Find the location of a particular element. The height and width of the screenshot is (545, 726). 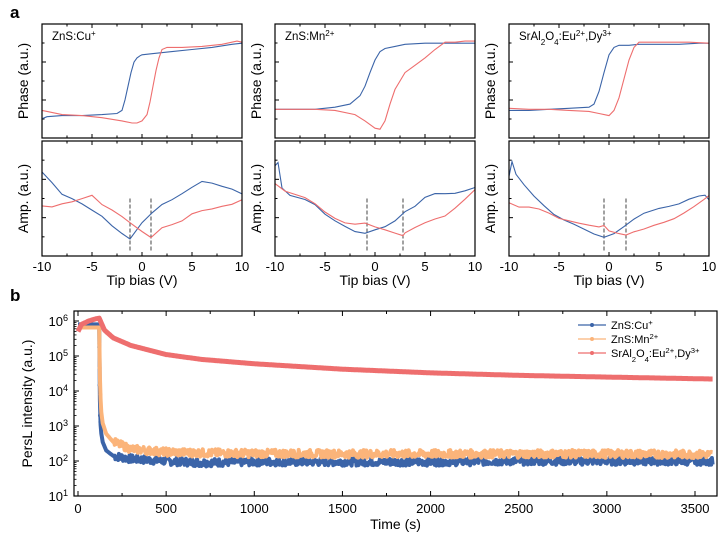

y-tick-label: 10⁴ is located at coordinates (58, 391).